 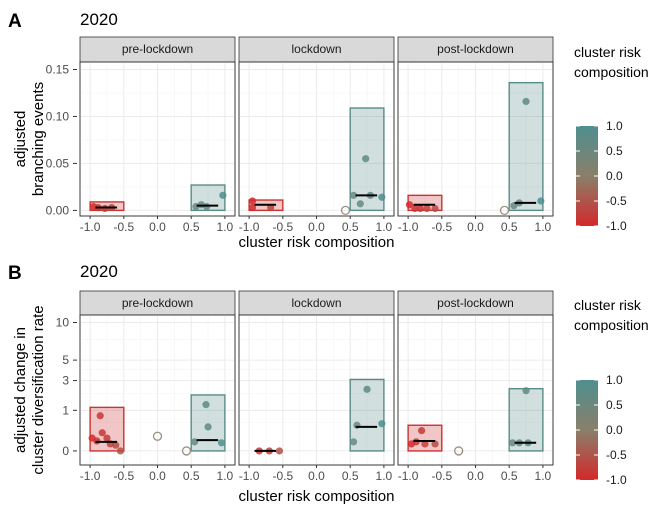 I want to click on y-axis-title: adjusted, so click(x=20, y=139).